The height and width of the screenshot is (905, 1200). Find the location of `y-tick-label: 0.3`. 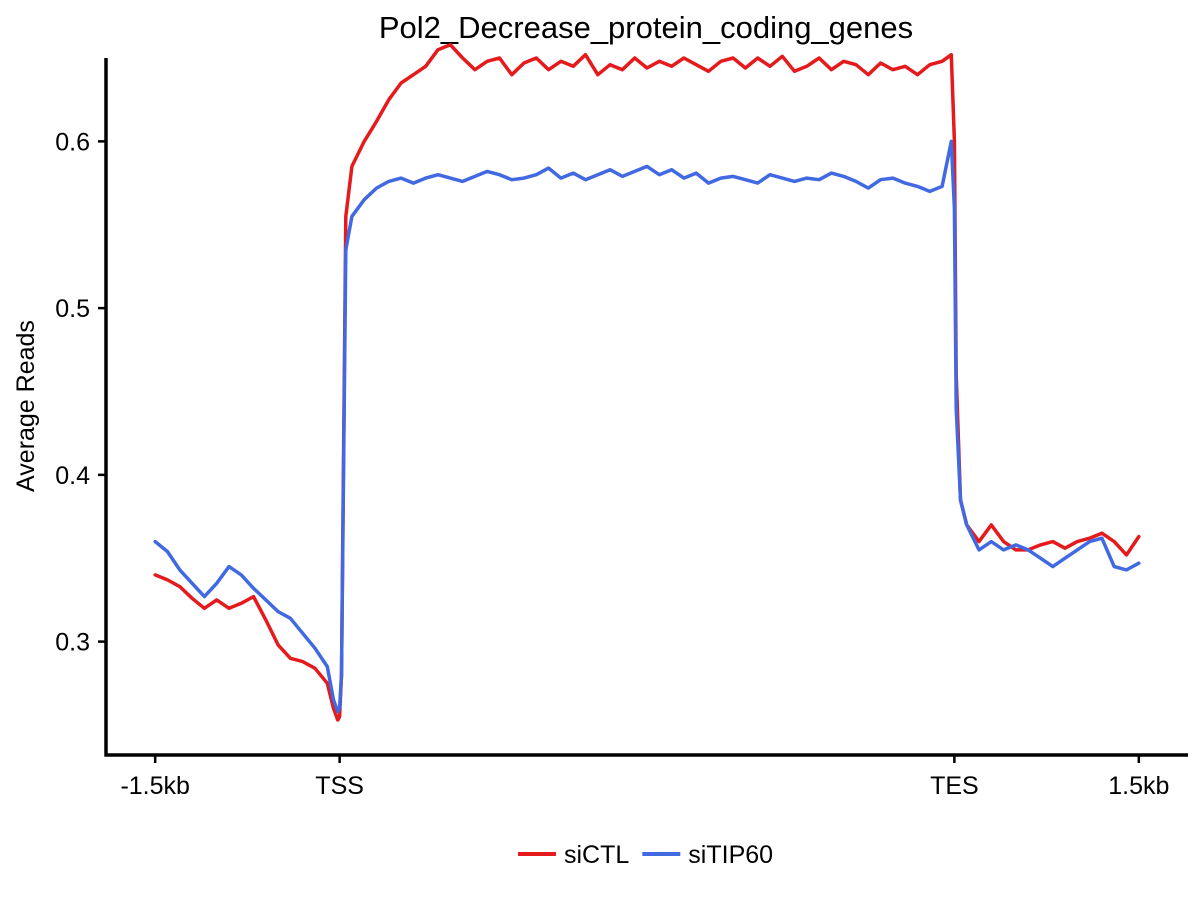

y-tick-label: 0.3 is located at coordinates (72, 643).